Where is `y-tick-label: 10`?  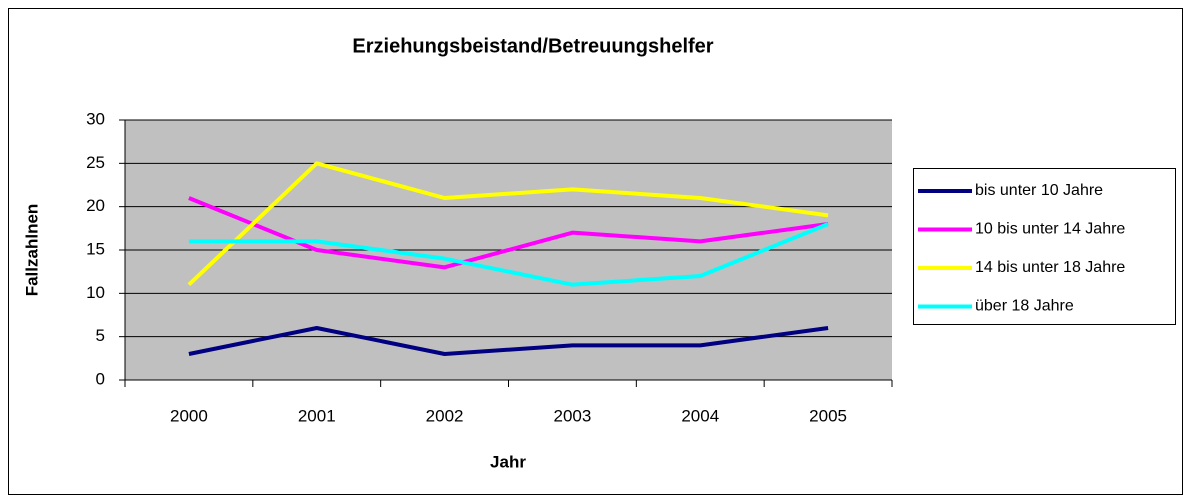
y-tick-label: 10 is located at coordinates (95, 292).